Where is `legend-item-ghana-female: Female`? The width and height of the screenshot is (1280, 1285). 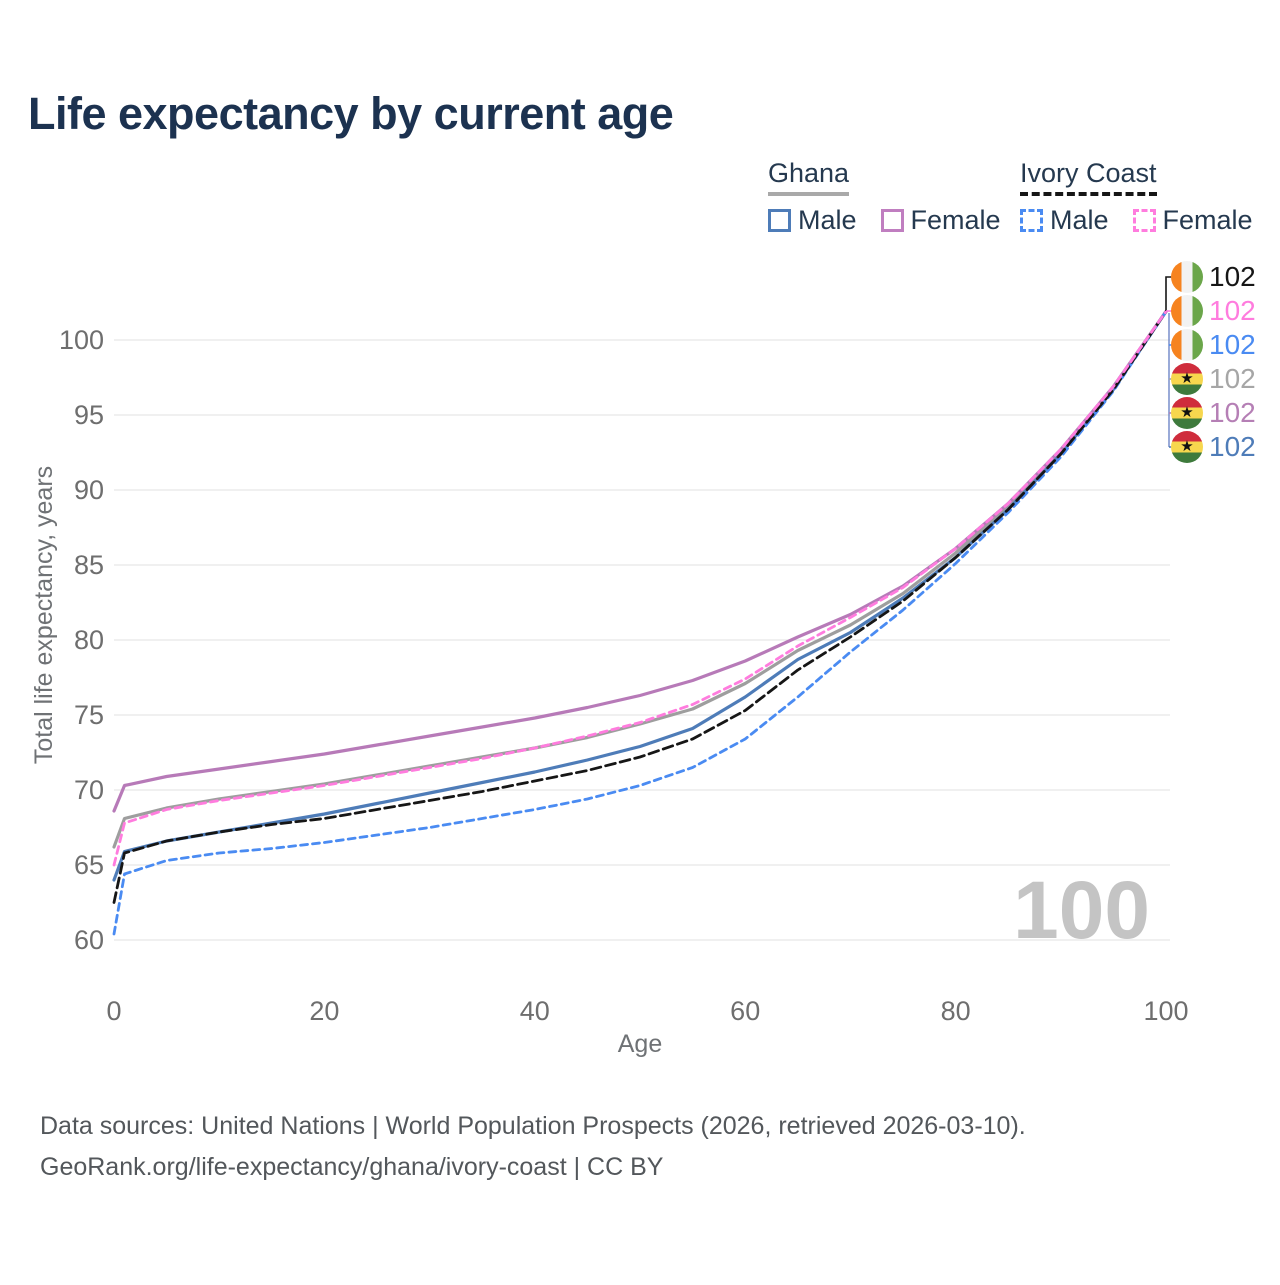
legend-item-ghana-female: Female is located at coordinates (940, 220).